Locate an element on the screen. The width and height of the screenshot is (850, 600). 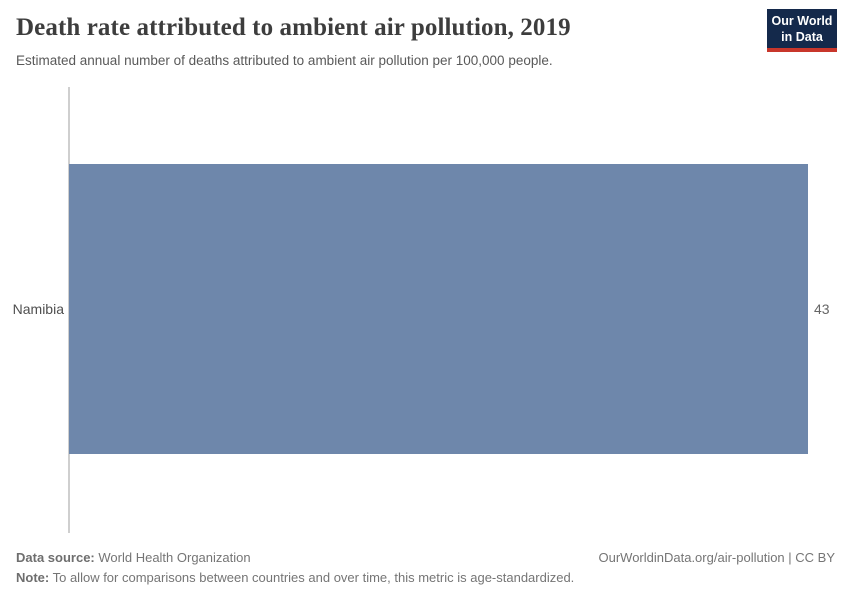
data-source-label: Data source: is located at coordinates (55, 557).